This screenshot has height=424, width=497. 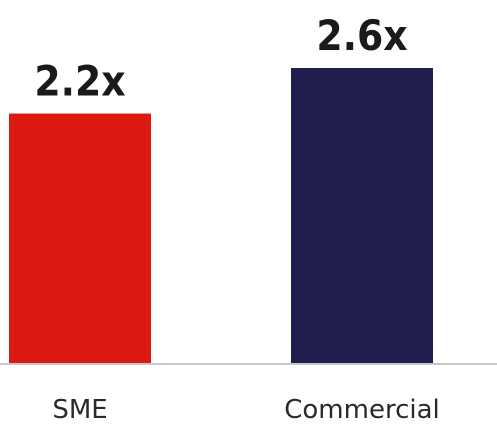 What do you see at coordinates (79, 81) in the screenshot?
I see `data-label-sme: 2.2x` at bounding box center [79, 81].